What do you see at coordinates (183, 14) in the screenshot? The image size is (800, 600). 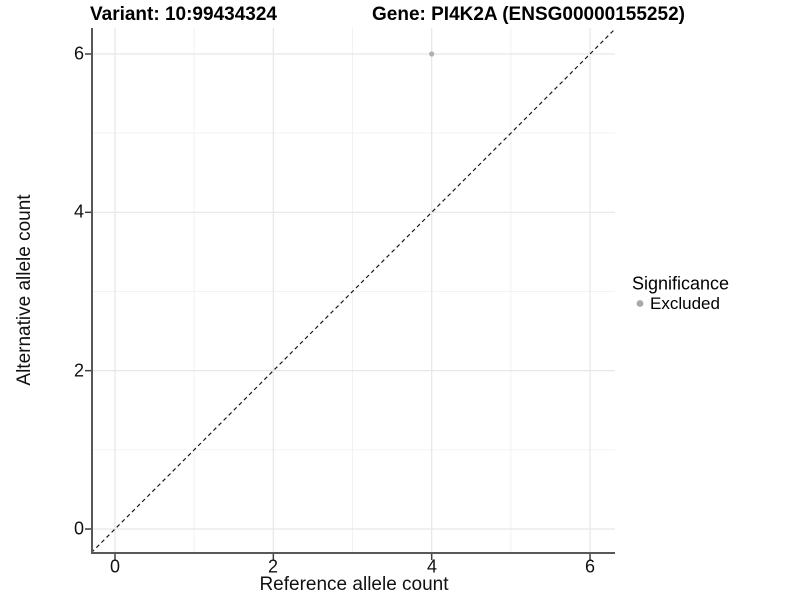 I see `variant-title: Variant: 10:99434324` at bounding box center [183, 14].